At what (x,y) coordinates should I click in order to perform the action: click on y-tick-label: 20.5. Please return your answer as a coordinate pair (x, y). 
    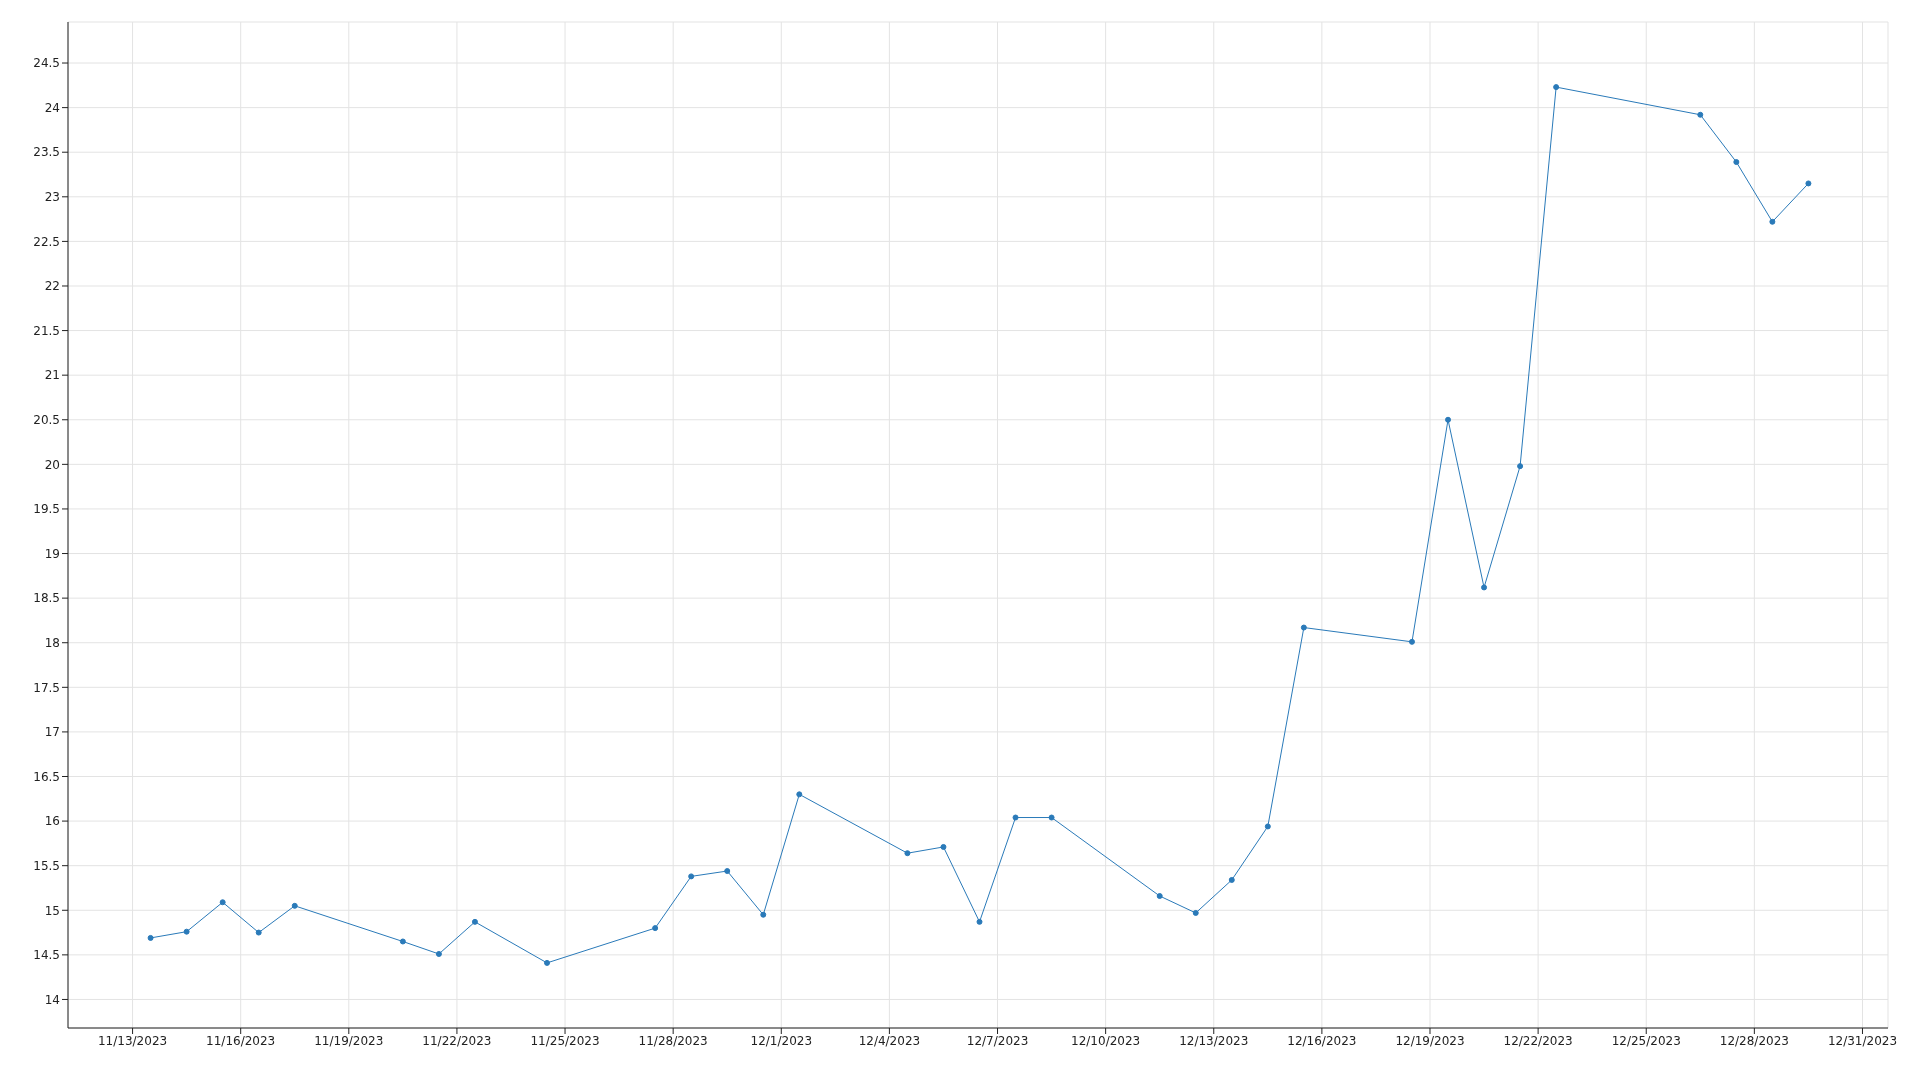
    Looking at the image, I should click on (46, 420).